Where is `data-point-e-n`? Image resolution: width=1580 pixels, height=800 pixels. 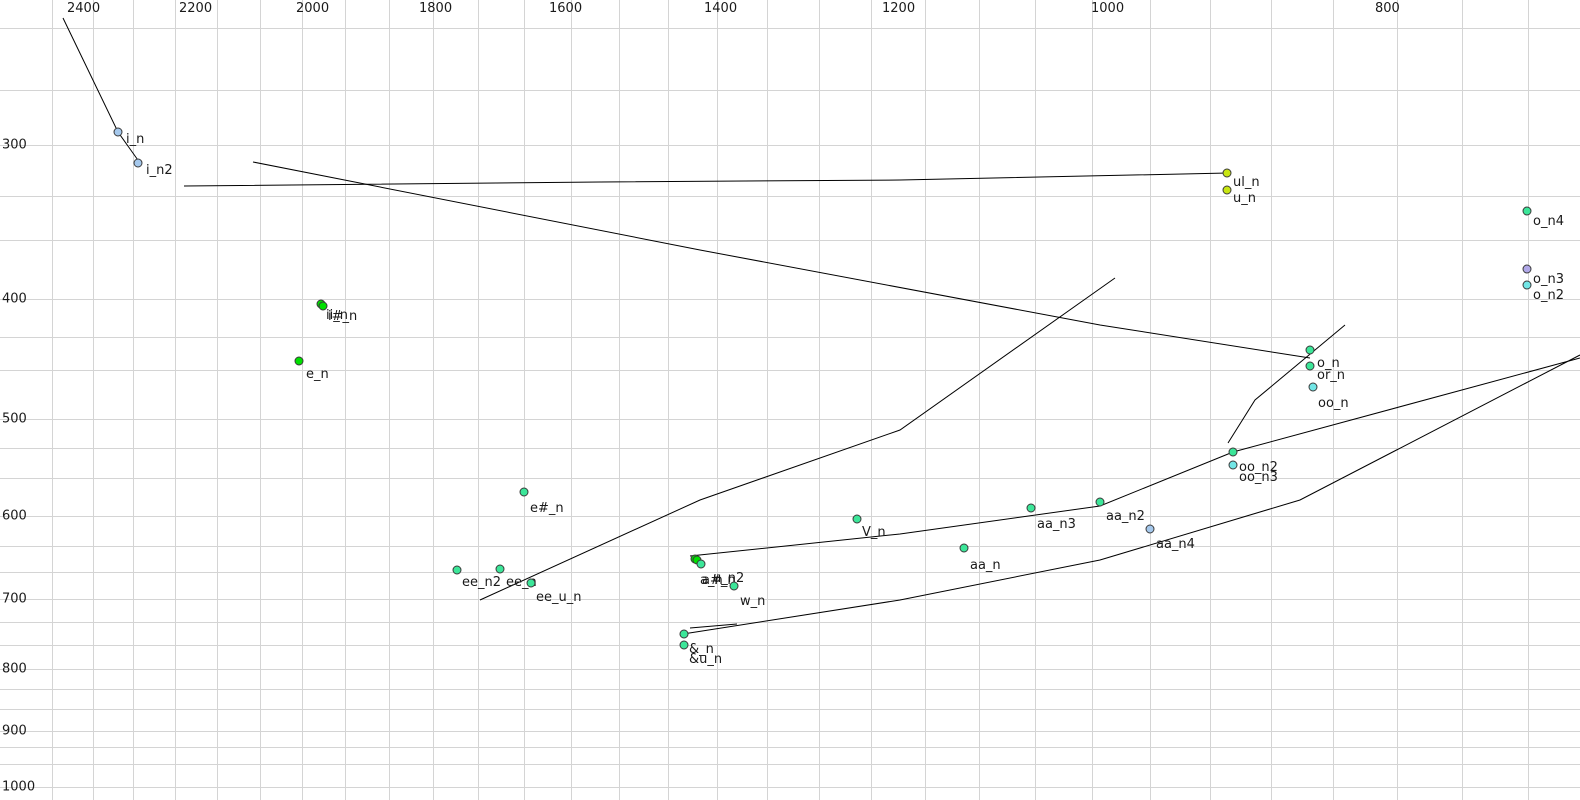
data-point-e-n is located at coordinates (299, 361).